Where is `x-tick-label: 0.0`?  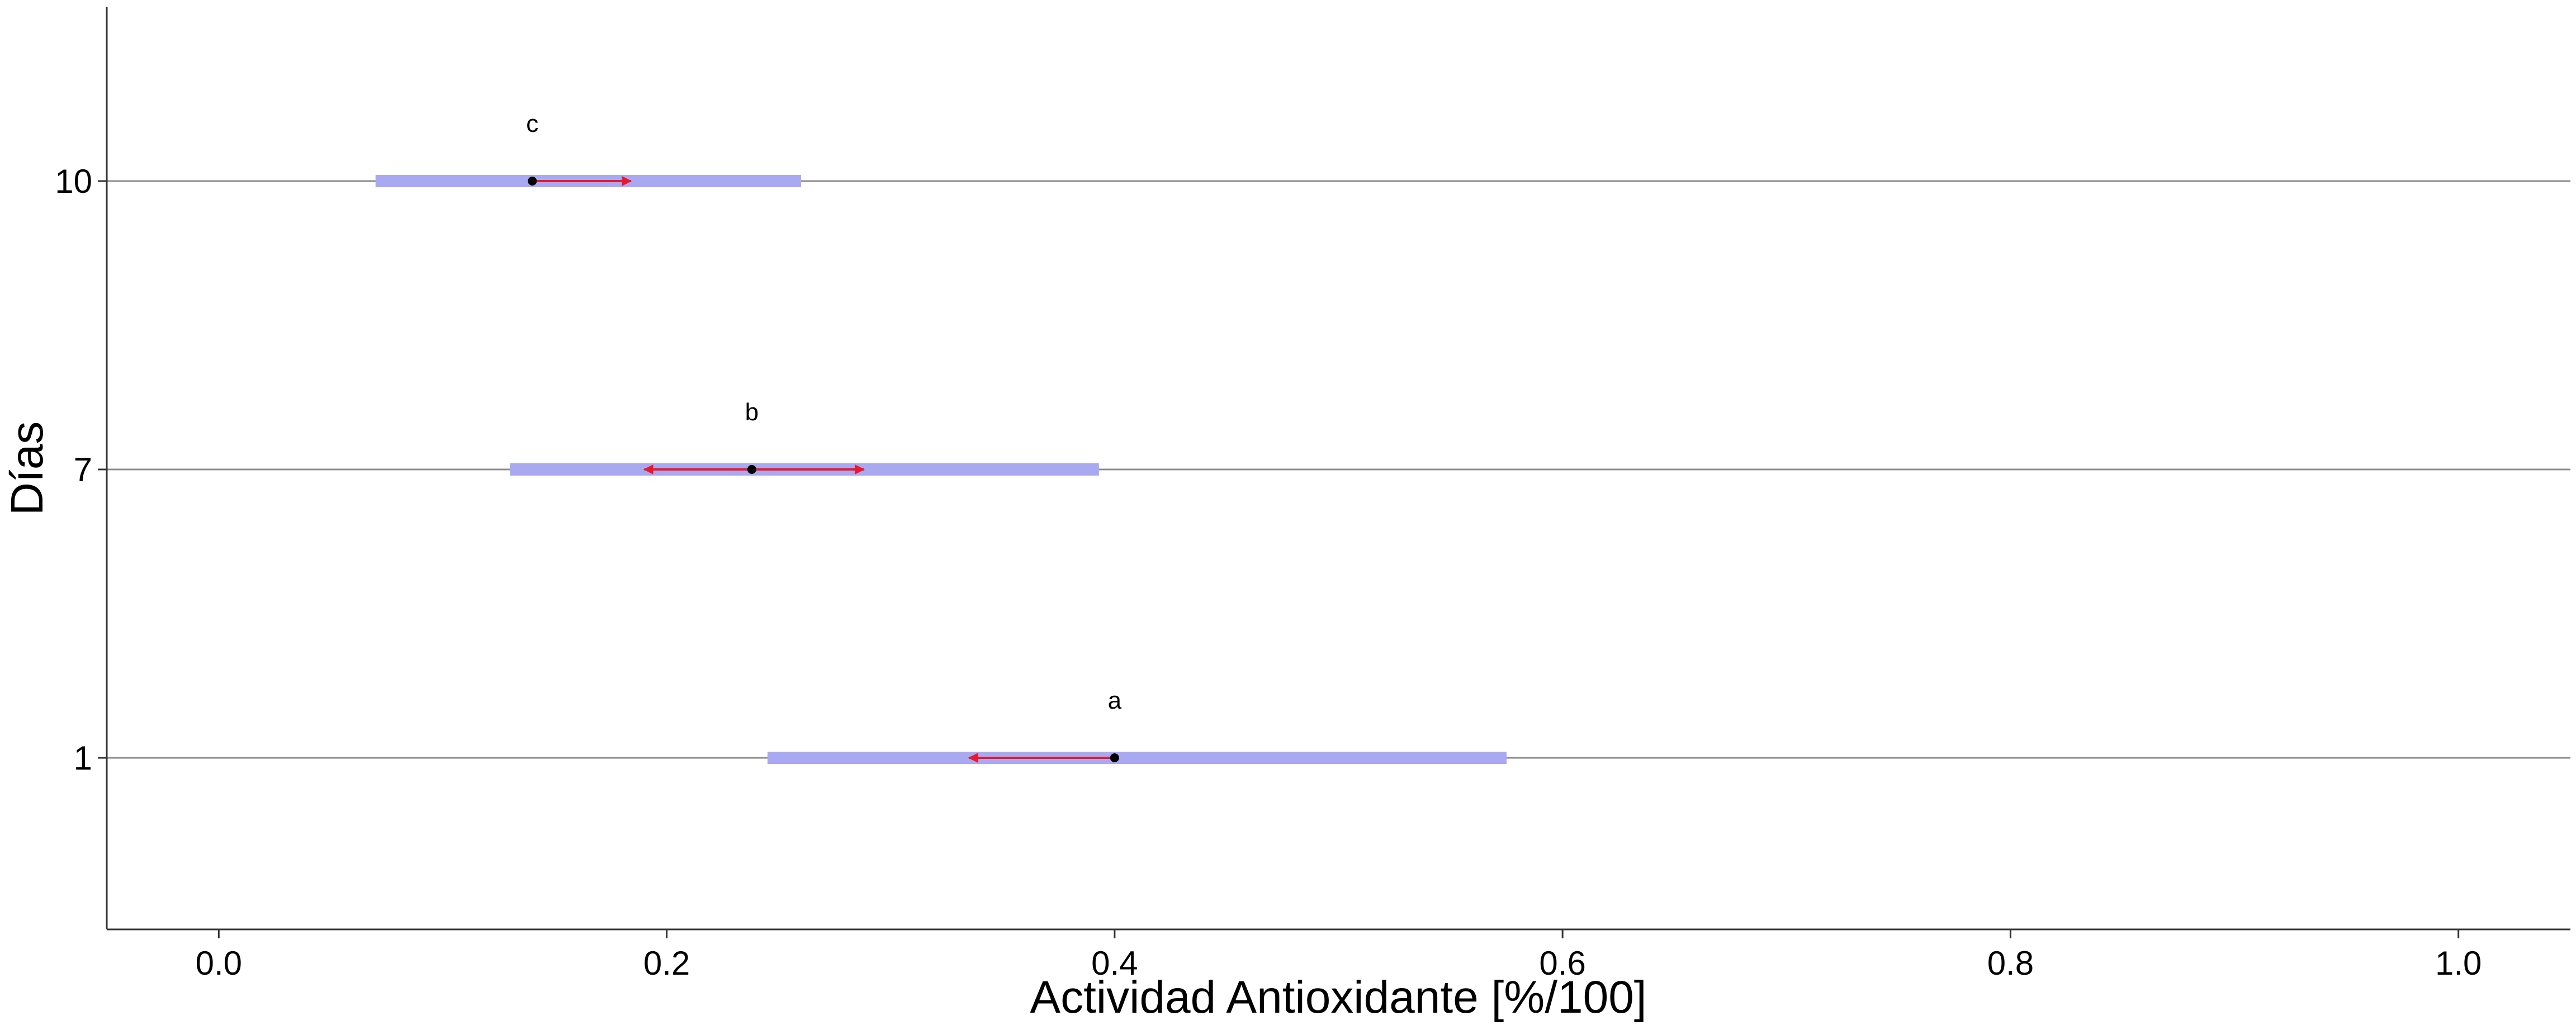 x-tick-label: 0.0 is located at coordinates (219, 963).